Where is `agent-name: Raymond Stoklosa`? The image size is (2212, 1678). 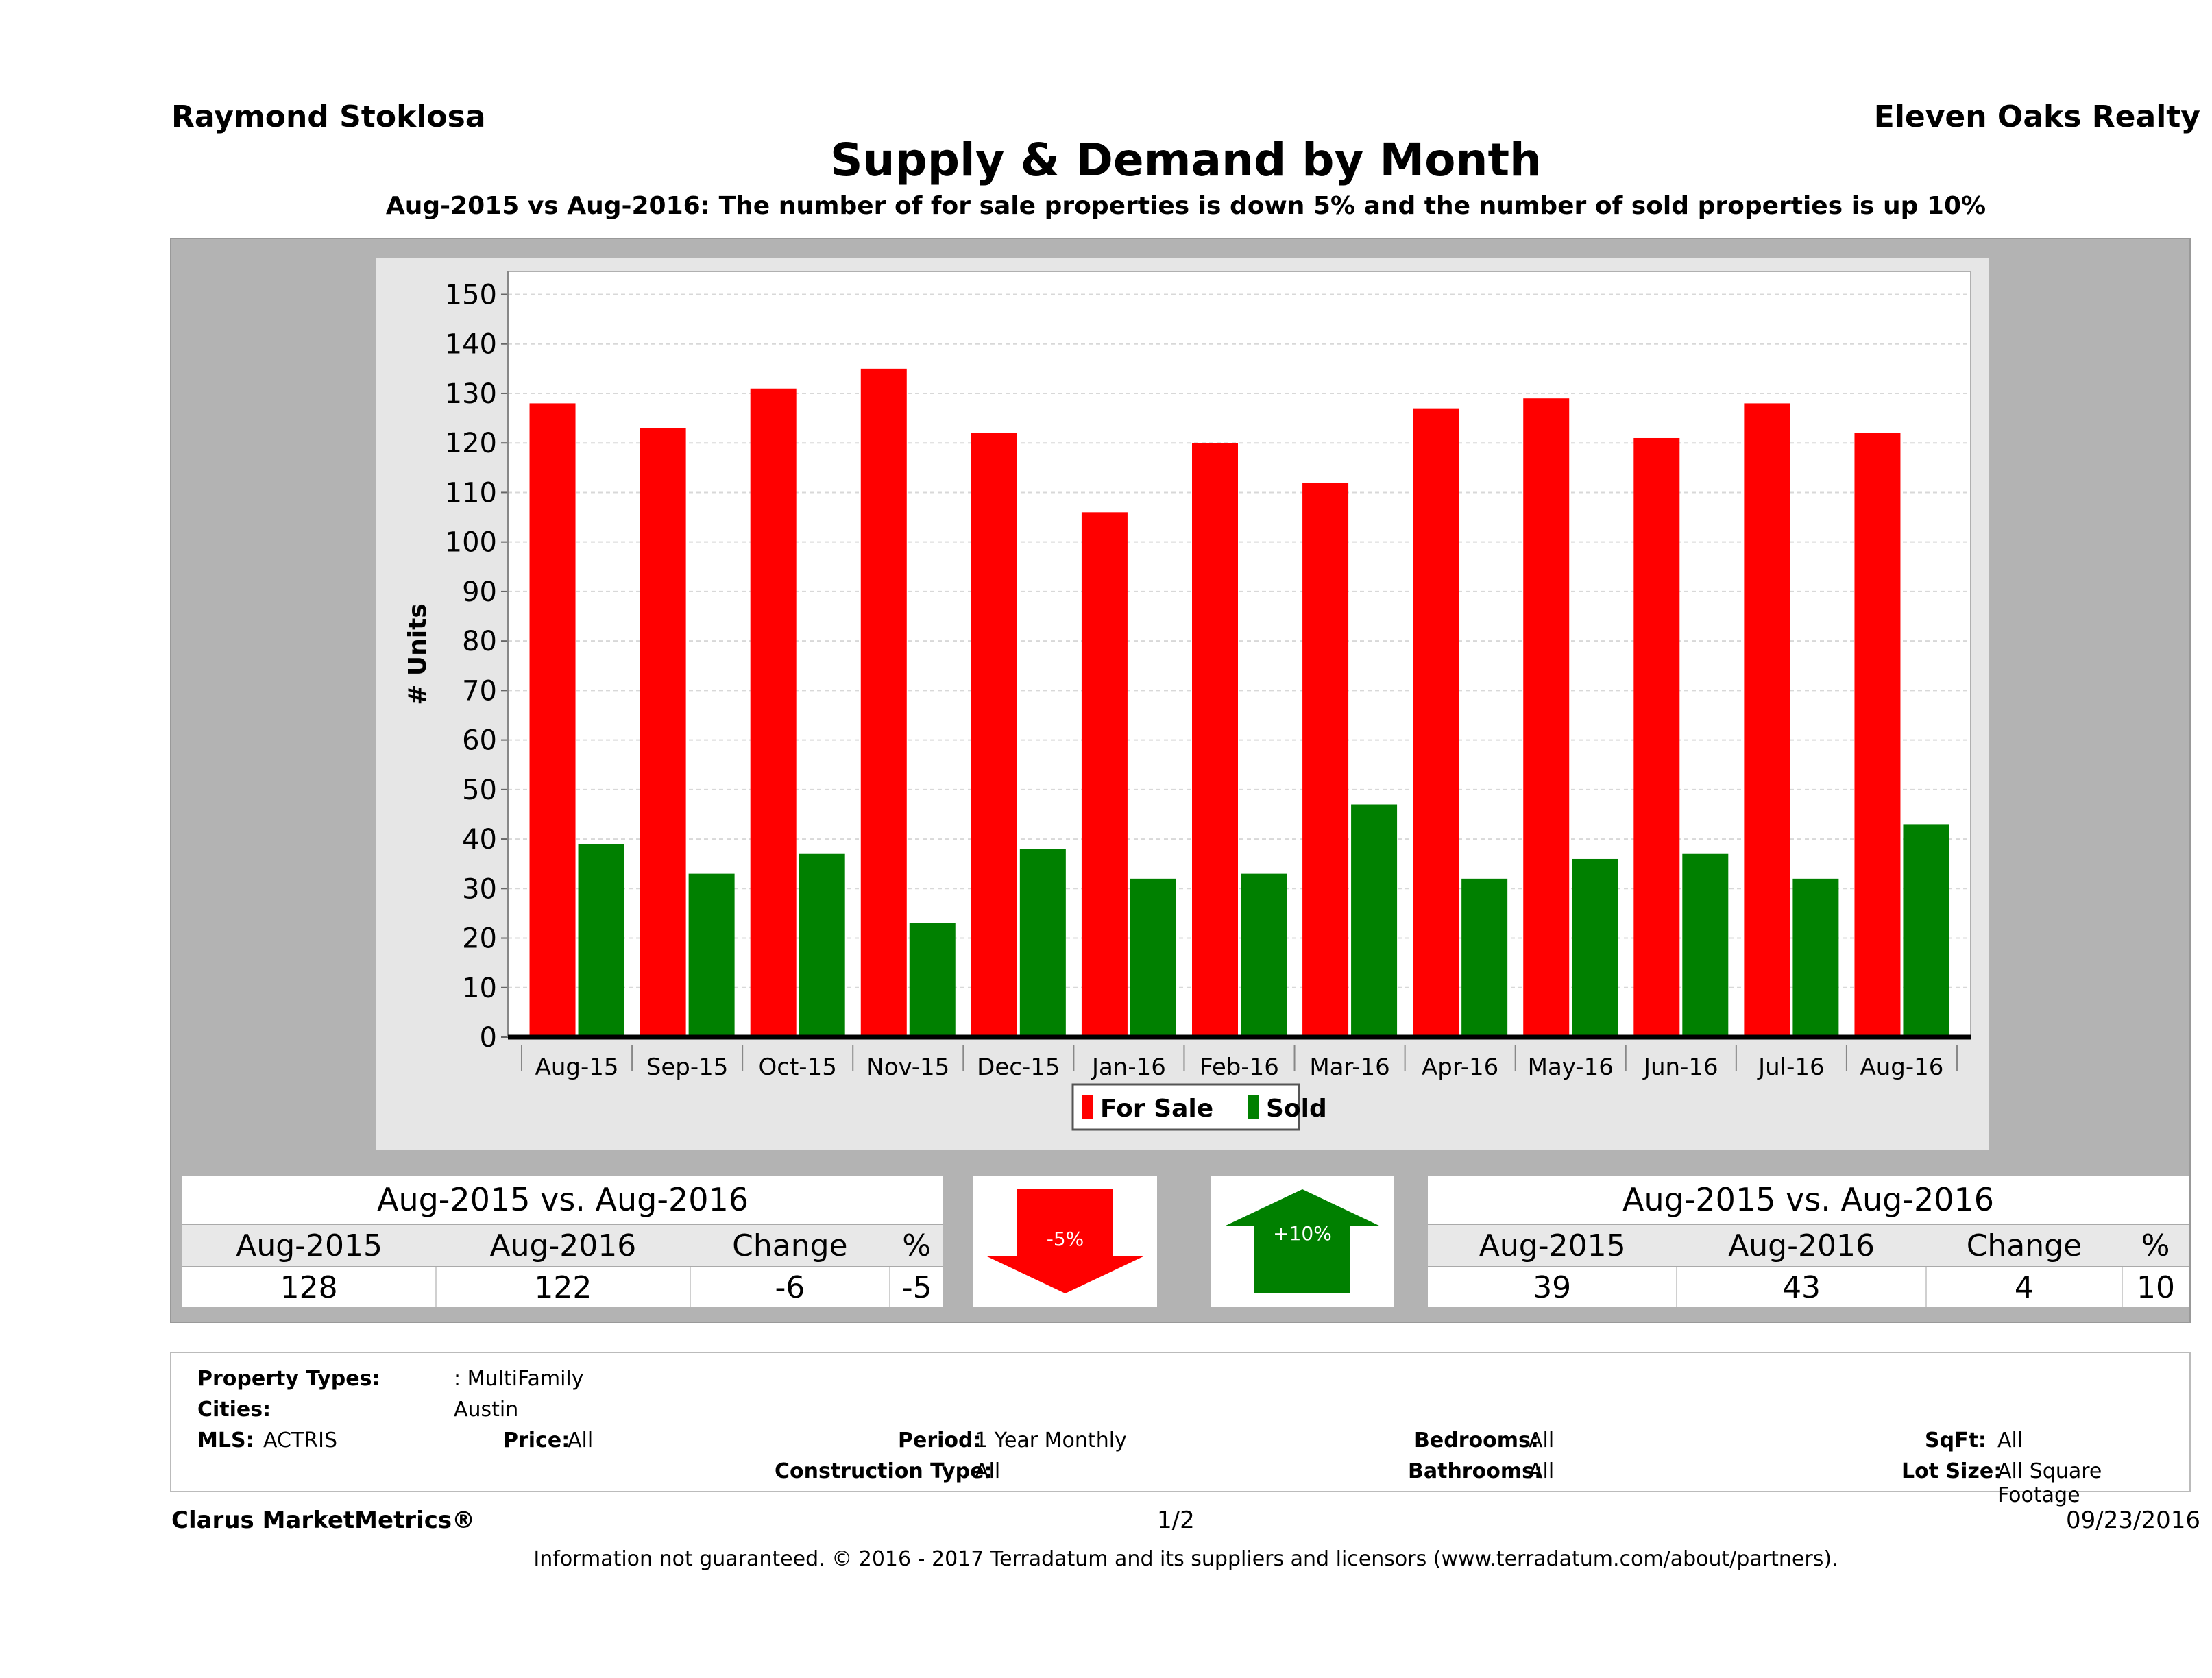 agent-name: Raymond Stoklosa is located at coordinates (329, 117).